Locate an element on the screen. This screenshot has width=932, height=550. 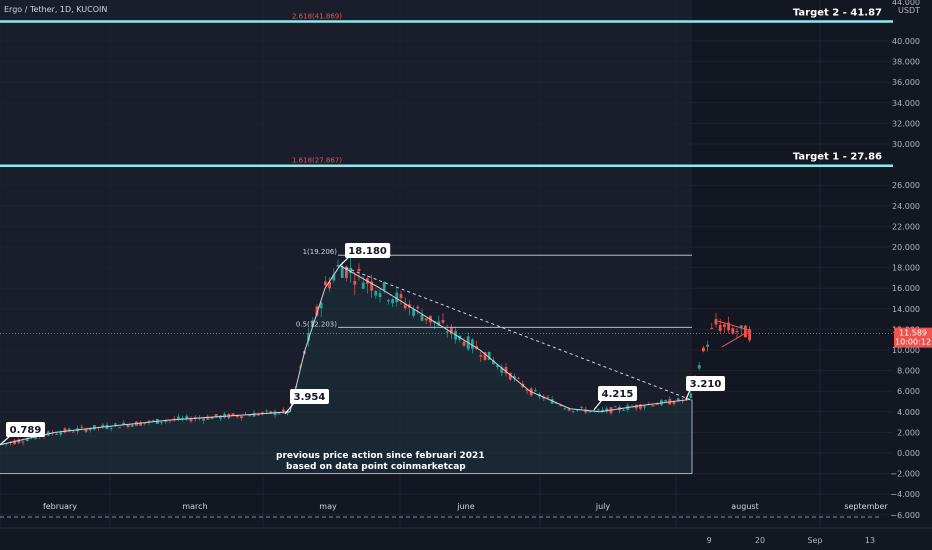
month-label: march is located at coordinates (194, 506).